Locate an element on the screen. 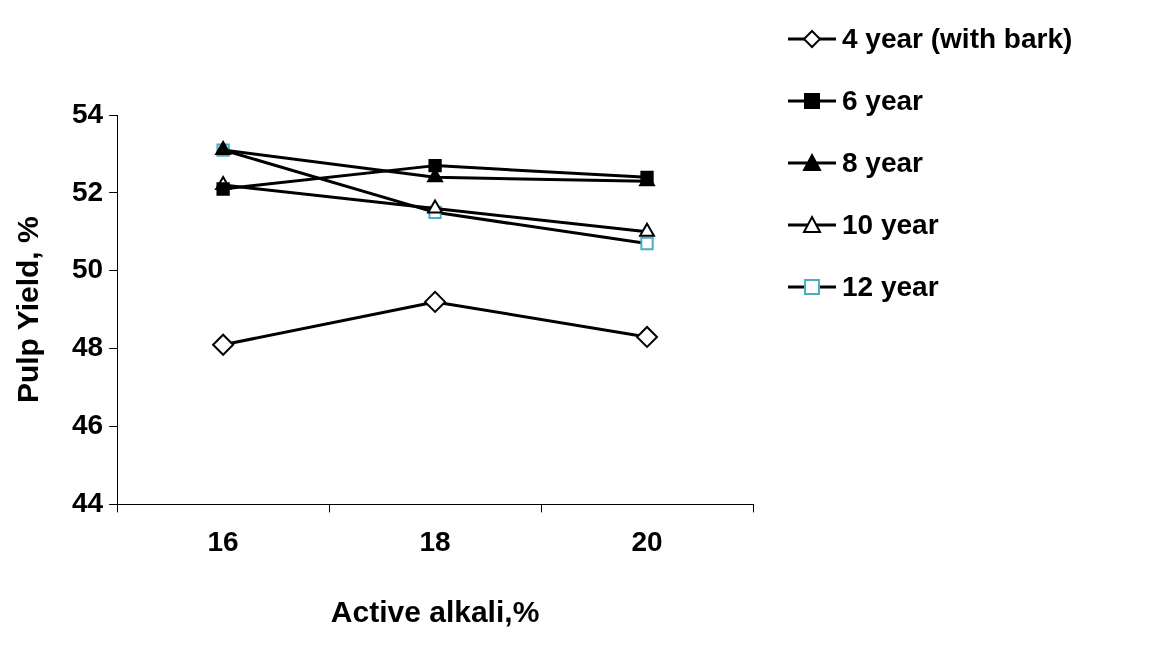 This screenshot has height=646, width=1151. x-tick-label: 18 is located at coordinates (435, 541).